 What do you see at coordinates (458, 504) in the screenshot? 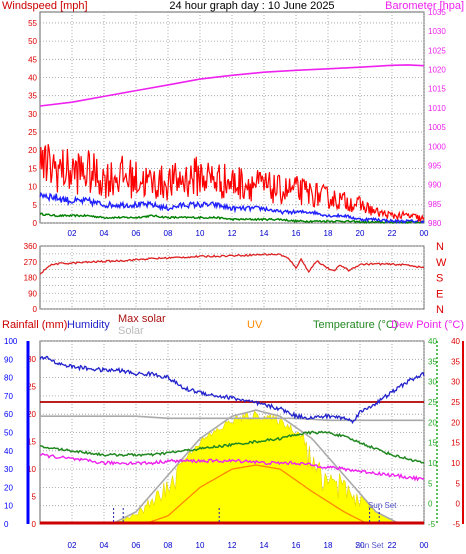
I see `temp-red-y-tick-label: 0` at bounding box center [458, 504].